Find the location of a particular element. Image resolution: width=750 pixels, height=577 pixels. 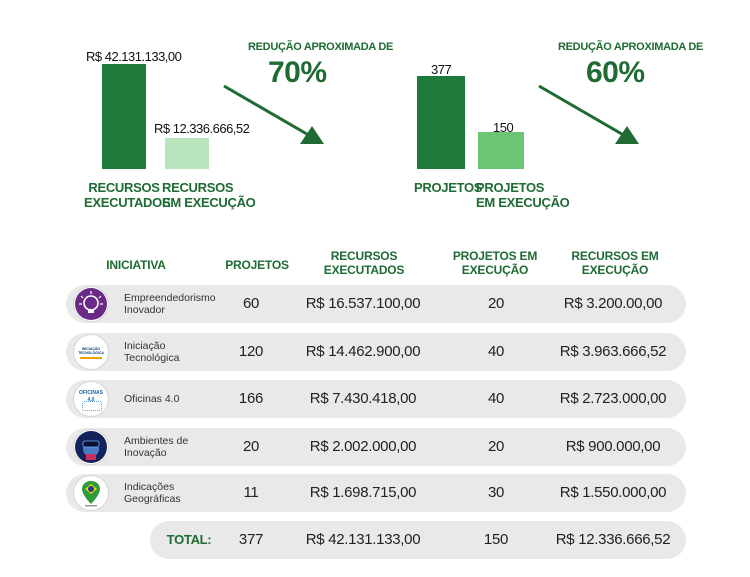

brazil-map-pin-icon is located at coordinates (91, 493).